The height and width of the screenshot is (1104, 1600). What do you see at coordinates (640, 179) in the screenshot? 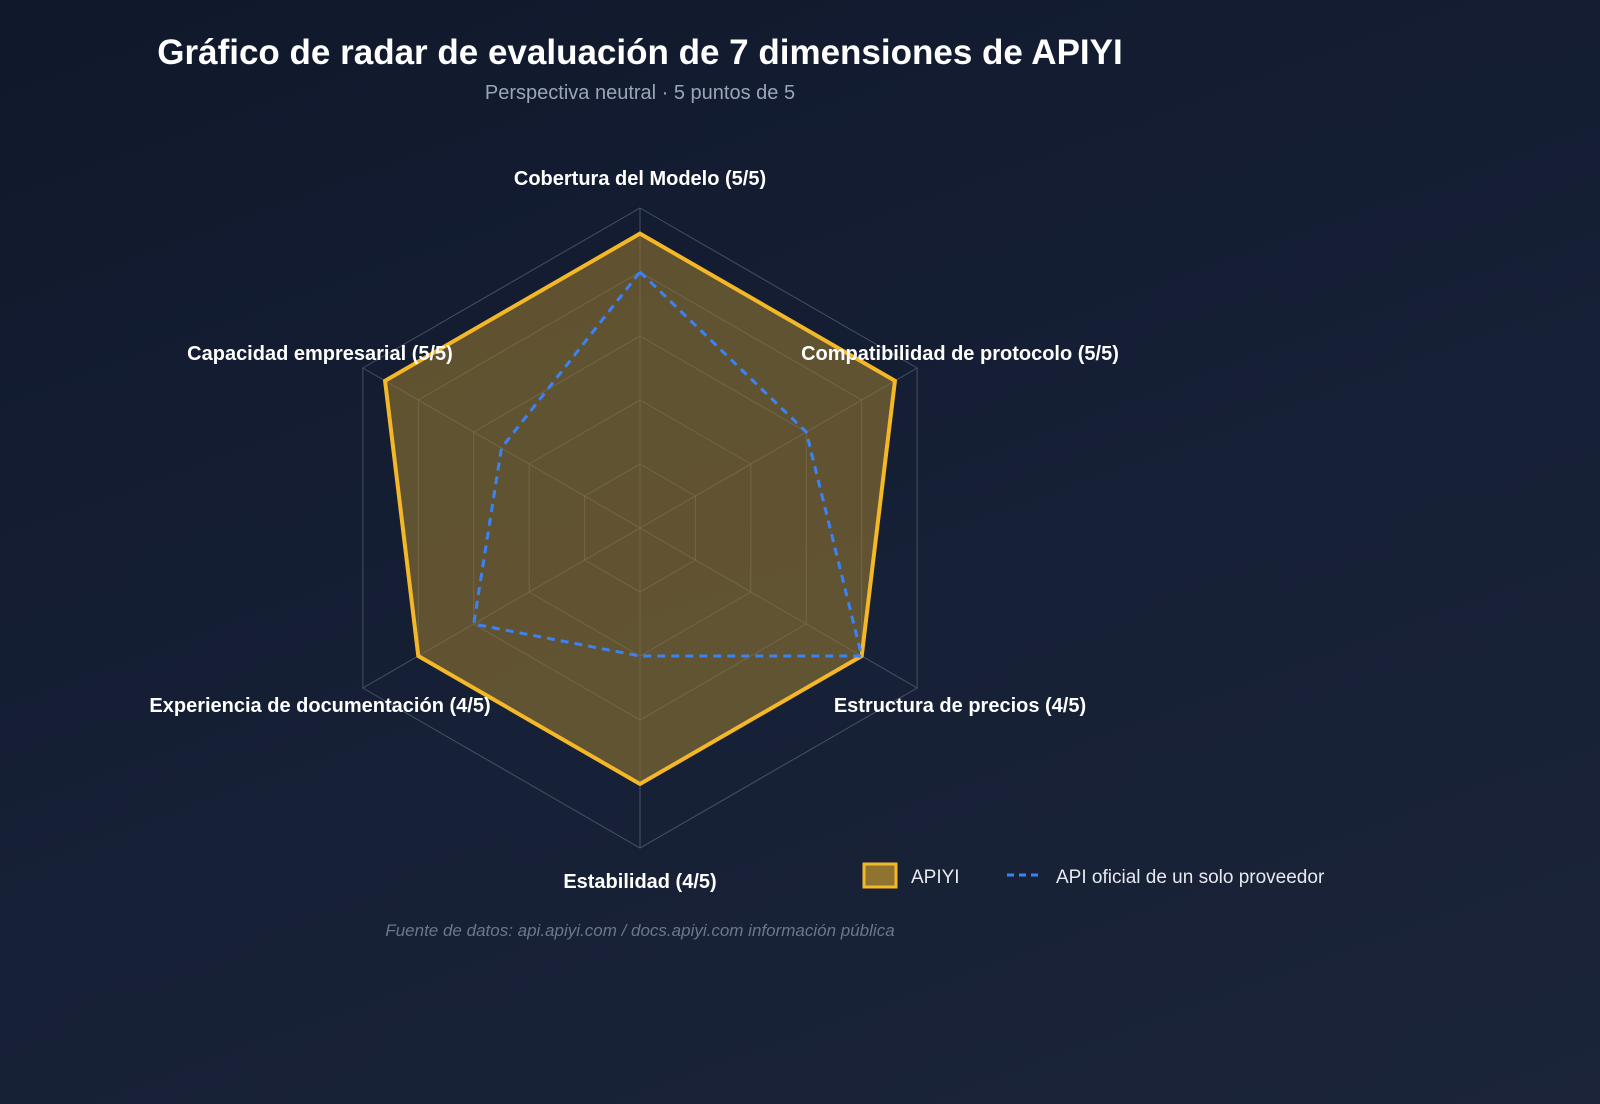
I see `axis-label-model-coverage: Cobertura del Modelo (5/5)` at bounding box center [640, 179].